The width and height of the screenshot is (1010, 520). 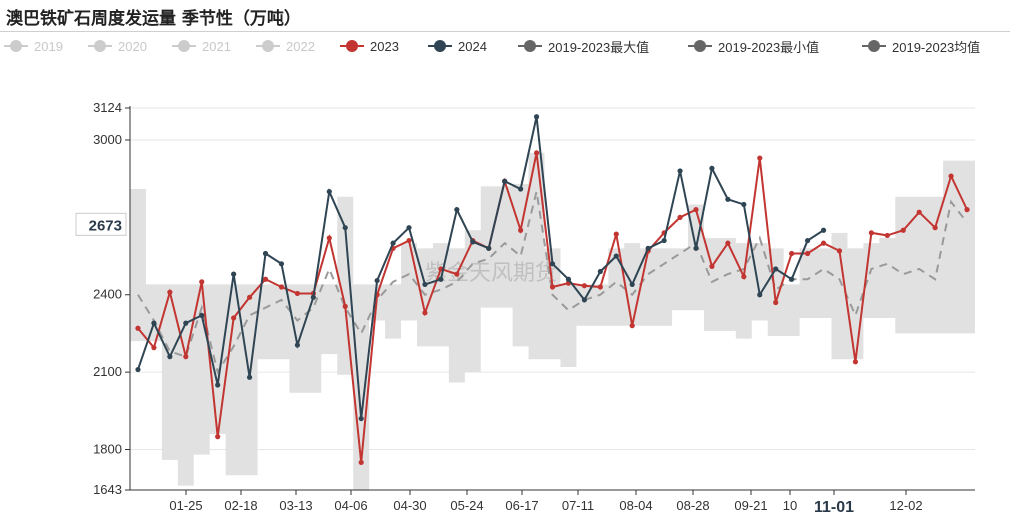 I want to click on x-tick-label: 06-17, so click(x=521, y=505).